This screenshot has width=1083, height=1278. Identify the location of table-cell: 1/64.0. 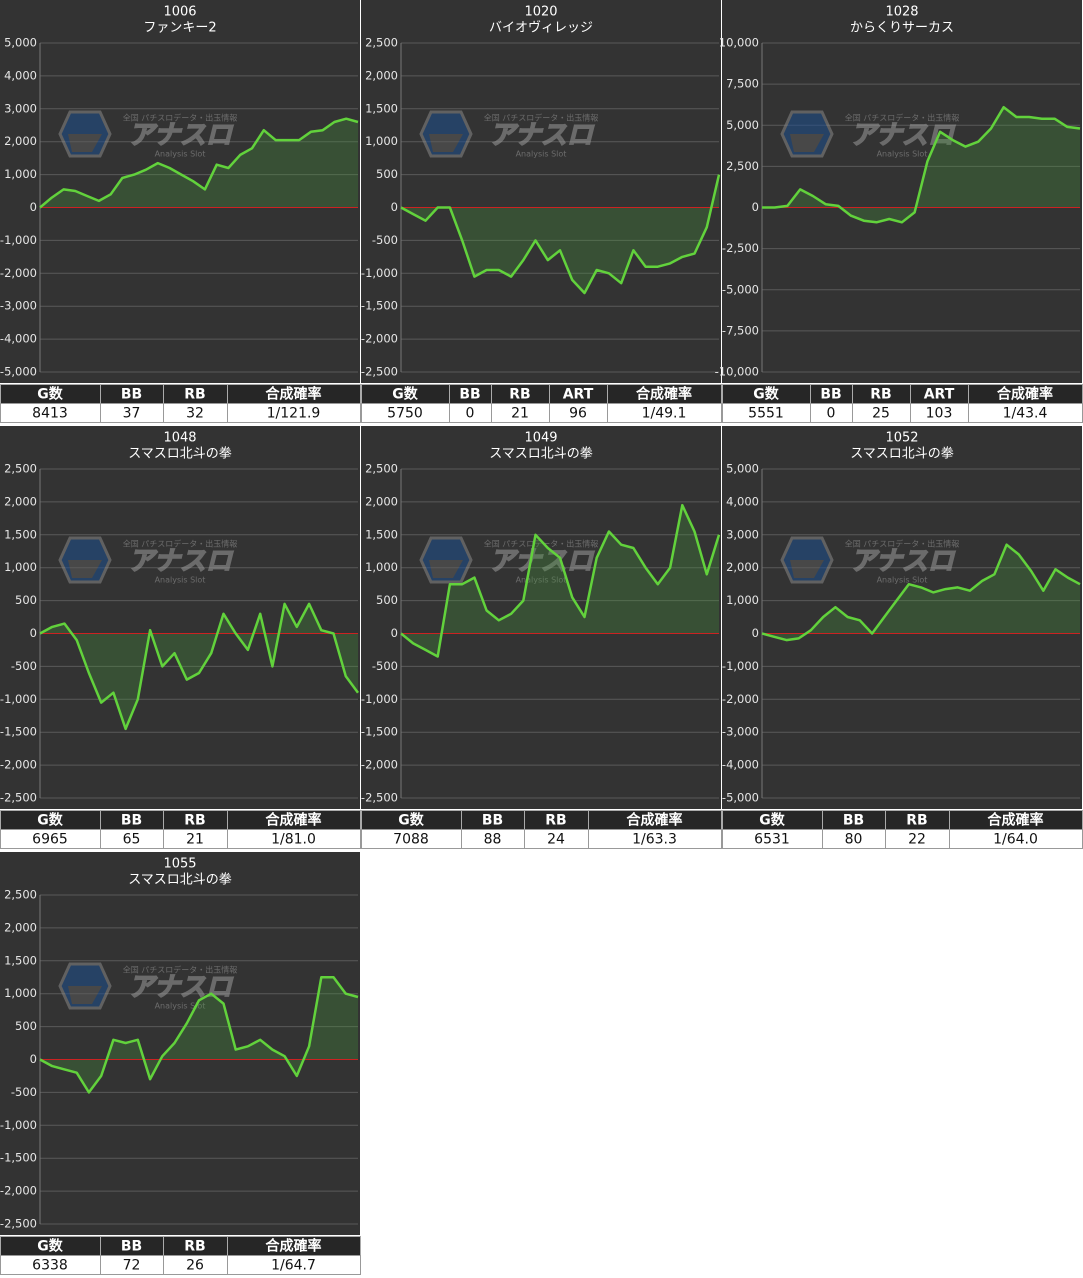
(1015, 840).